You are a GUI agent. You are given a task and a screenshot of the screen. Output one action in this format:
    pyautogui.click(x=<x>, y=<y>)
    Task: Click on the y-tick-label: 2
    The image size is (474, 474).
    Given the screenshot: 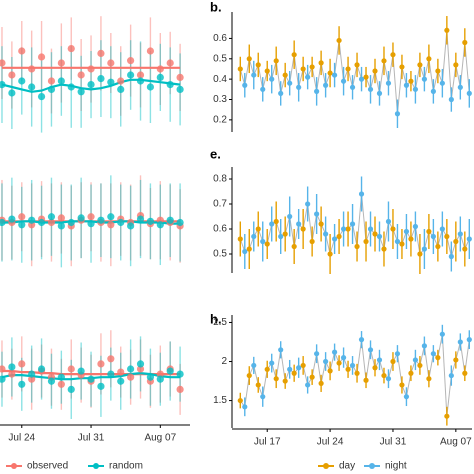 What is the action you would take?
    pyautogui.click(x=224, y=361)
    